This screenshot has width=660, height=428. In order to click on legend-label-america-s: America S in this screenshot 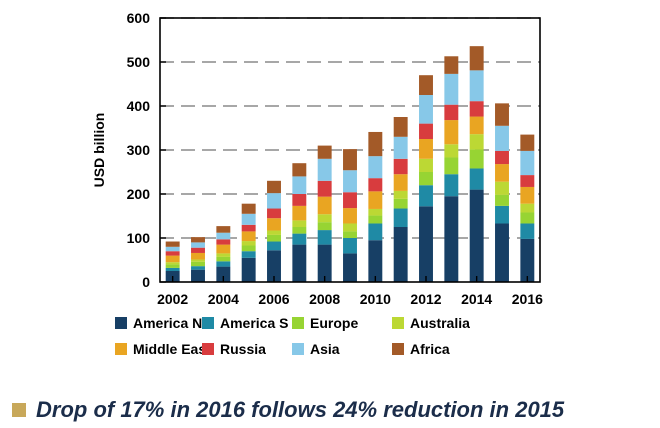, I will do `click(254, 323)`.